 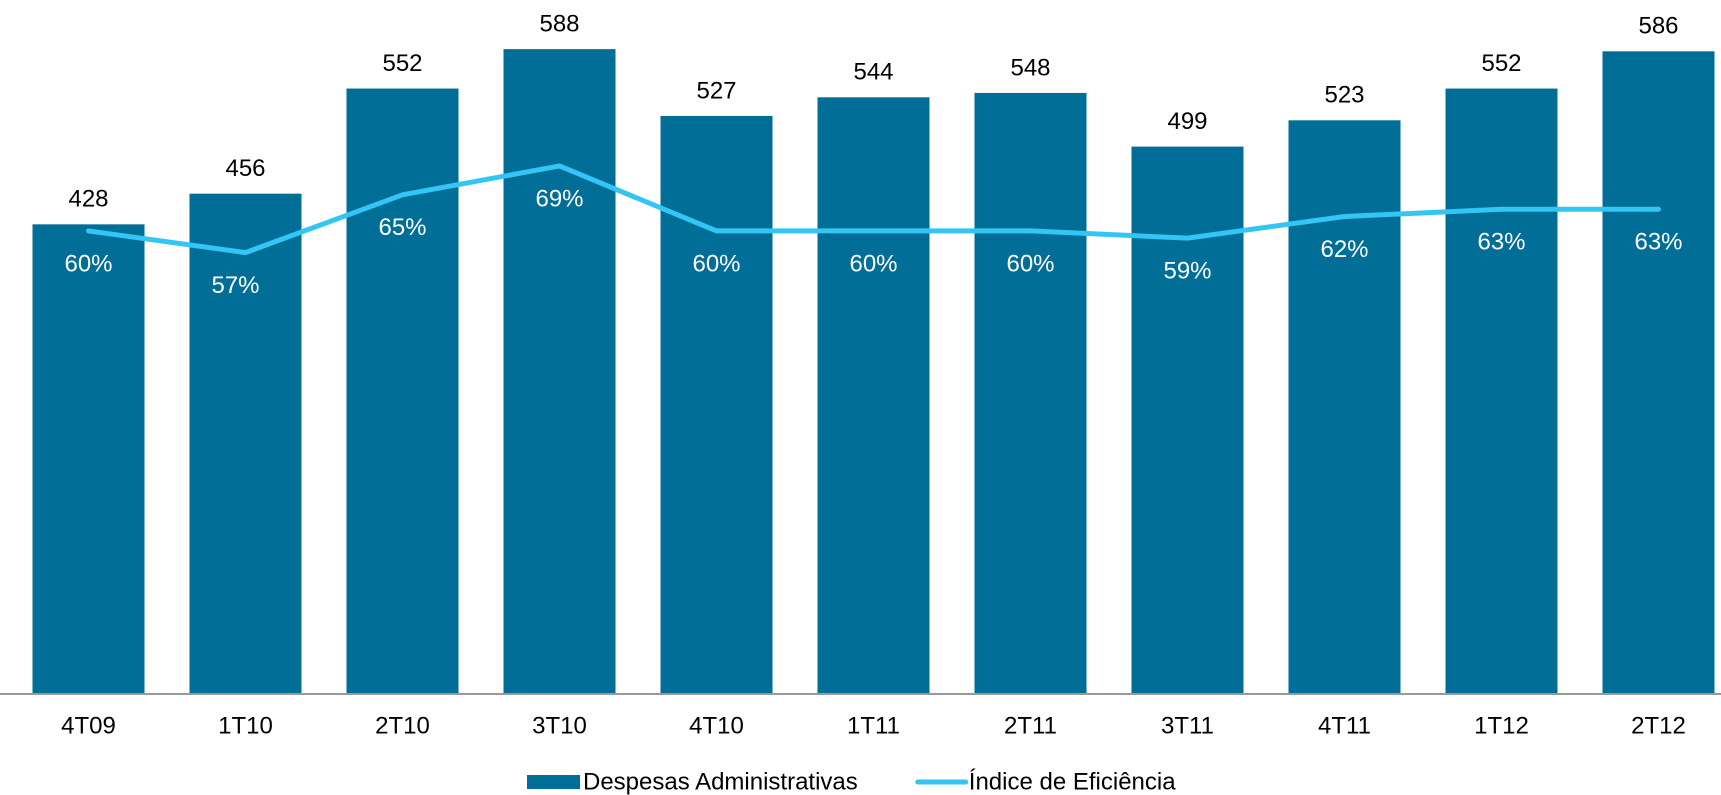 What do you see at coordinates (1344, 95) in the screenshot?
I see `bar-value-label: 523` at bounding box center [1344, 95].